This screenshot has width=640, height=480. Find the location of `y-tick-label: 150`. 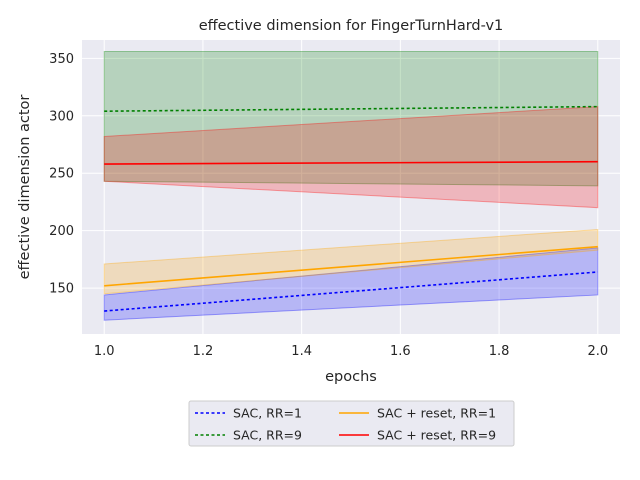

y-tick-label: 150 is located at coordinates (61, 289).